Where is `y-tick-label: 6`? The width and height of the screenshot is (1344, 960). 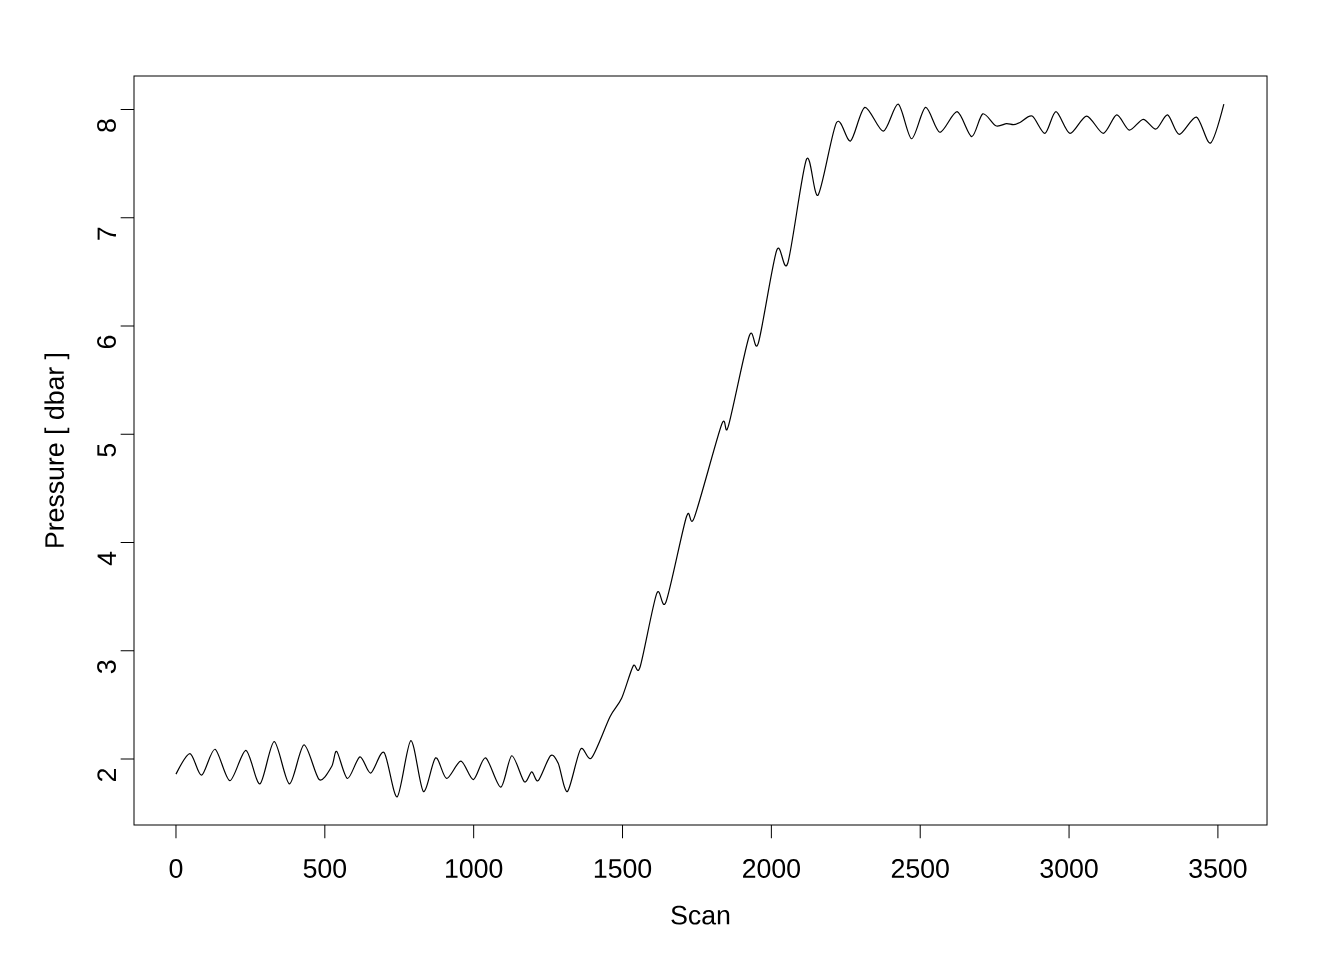 y-tick-label: 6 is located at coordinates (106, 342).